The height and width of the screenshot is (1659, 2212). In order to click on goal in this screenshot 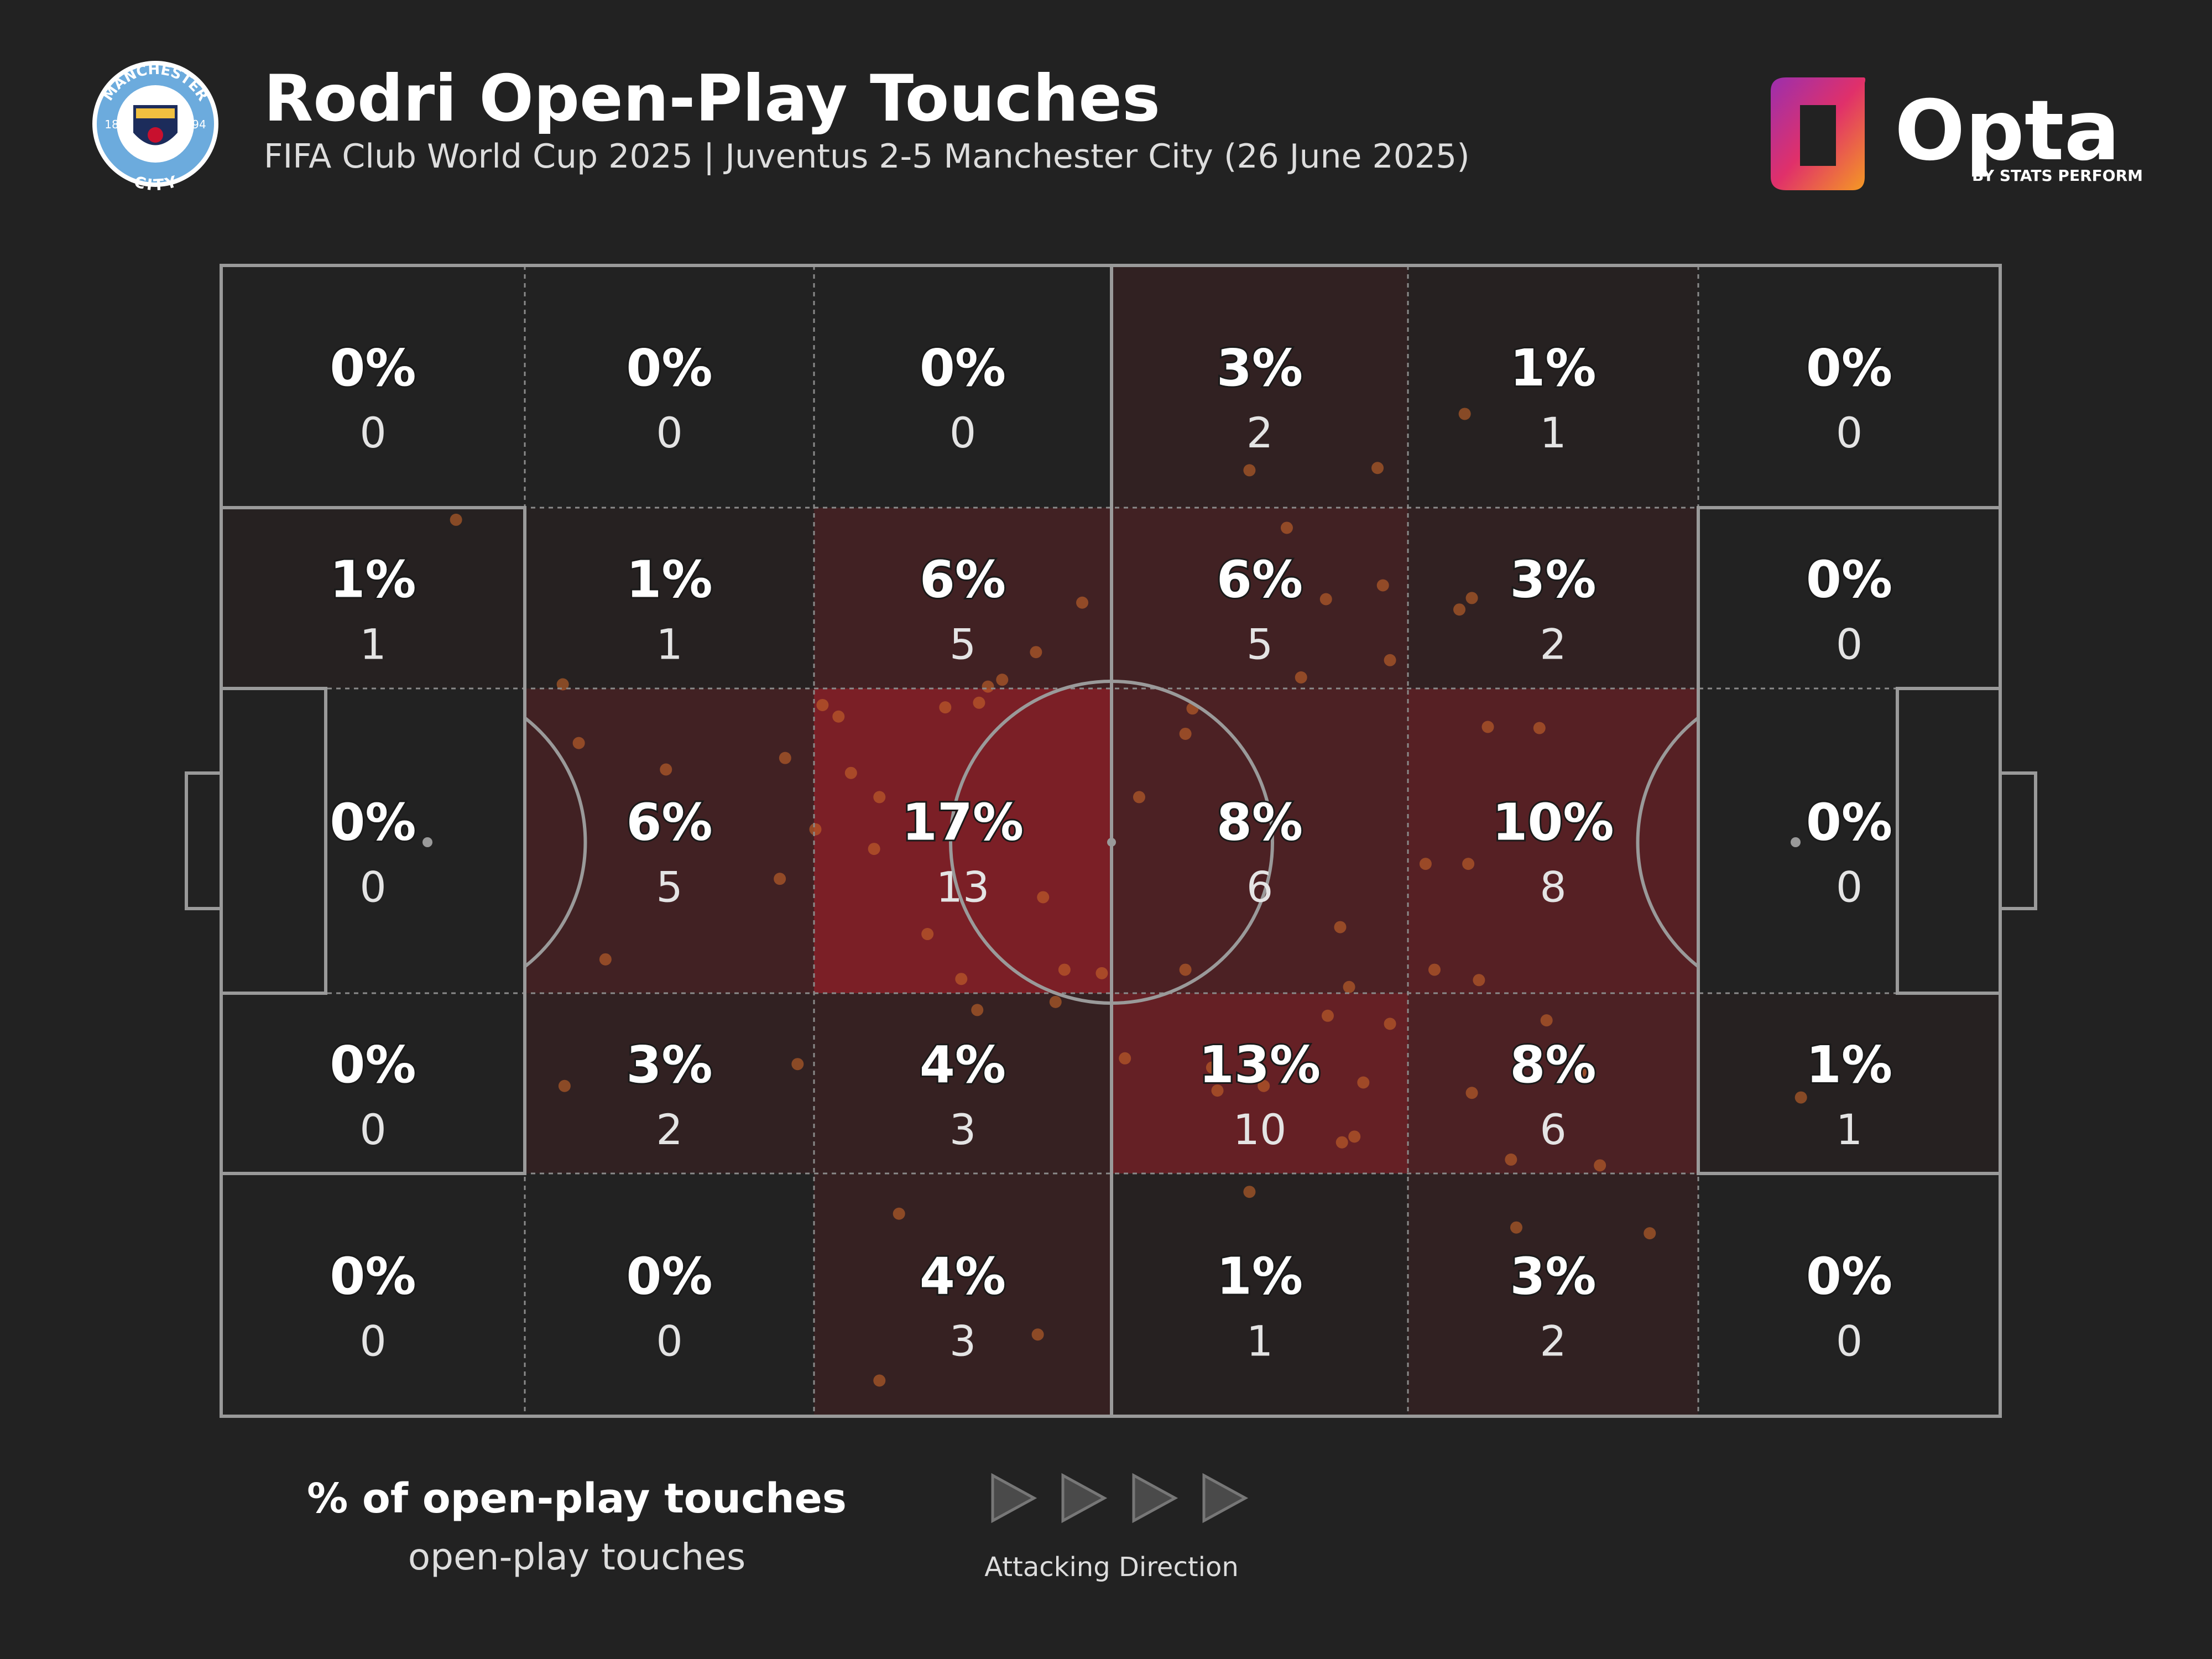, I will do `click(2018, 840)`.